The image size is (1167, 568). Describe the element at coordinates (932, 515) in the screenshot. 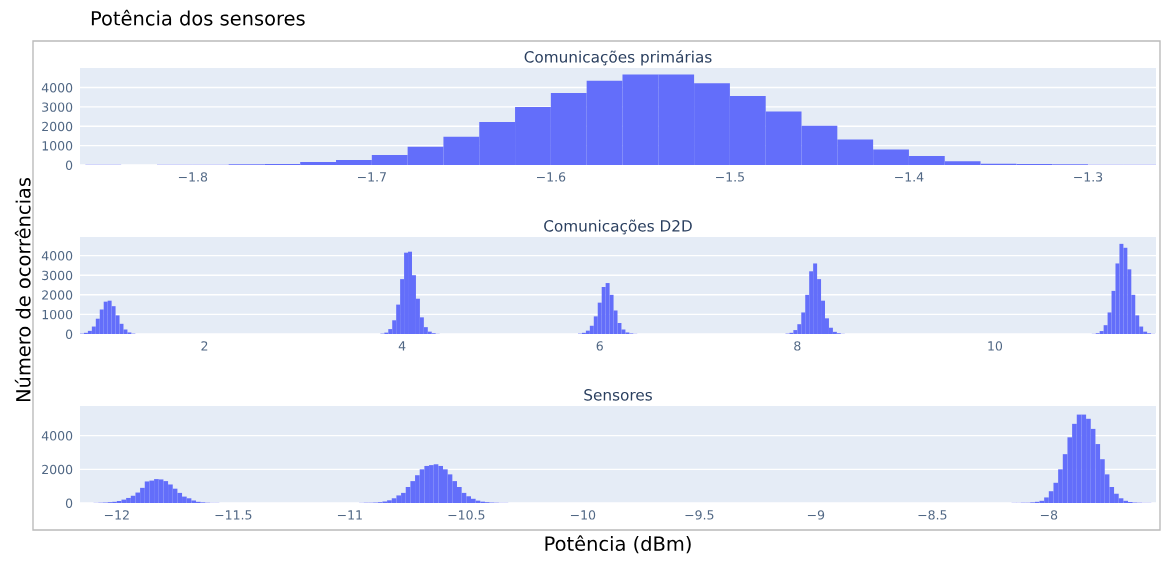

I see `x-tick-label: −8.5` at that location.